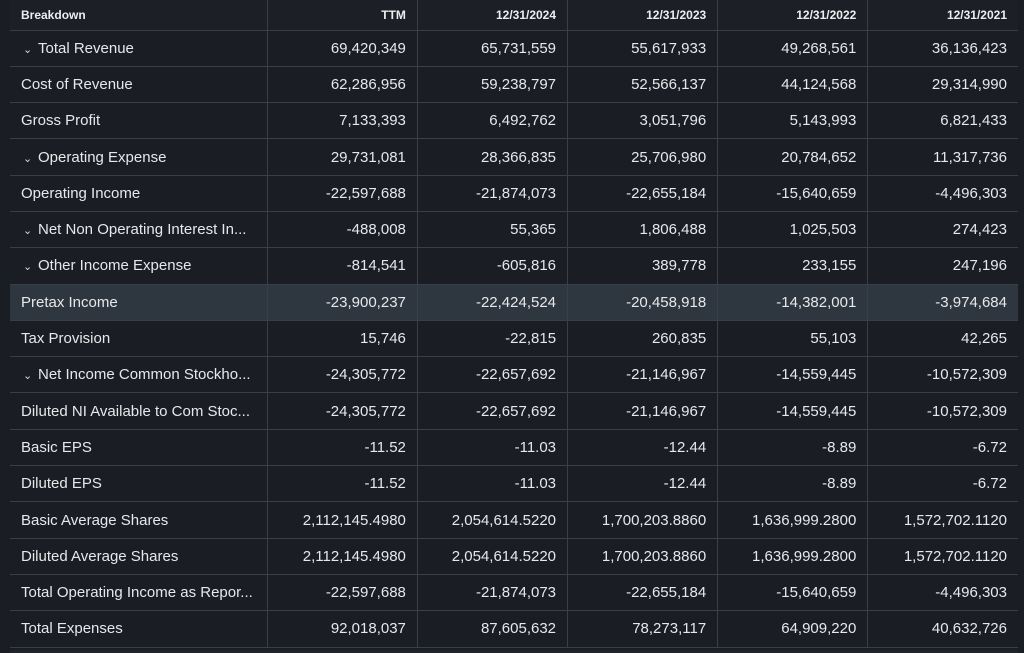 This screenshot has width=1024, height=653. I want to click on row-label-text: Diluted Average Shares, so click(100, 556).